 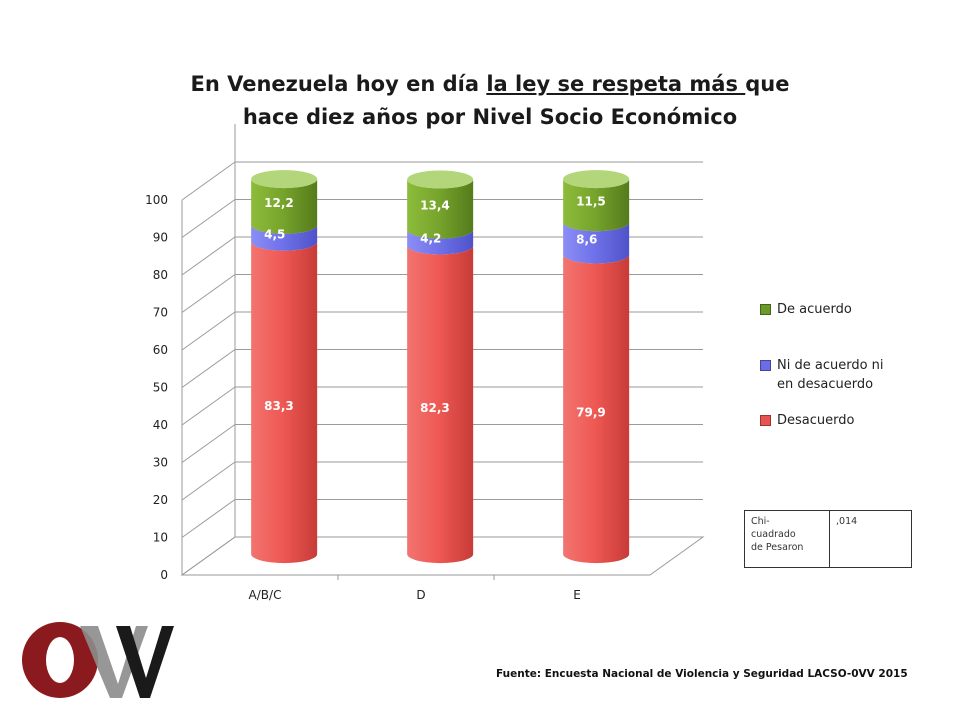 I want to click on data-label: 83,3, so click(x=279, y=406).